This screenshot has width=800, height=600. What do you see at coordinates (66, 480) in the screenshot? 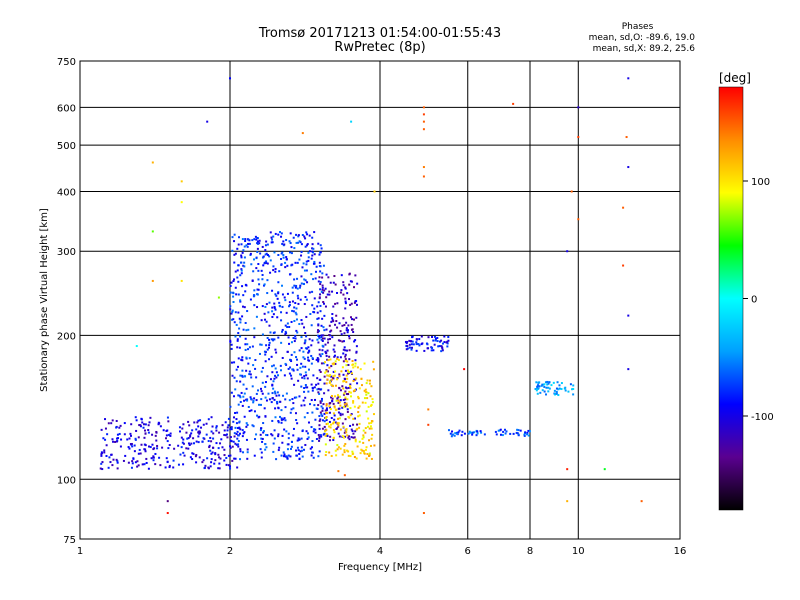
I see `y-tick-label: 100` at bounding box center [66, 480].